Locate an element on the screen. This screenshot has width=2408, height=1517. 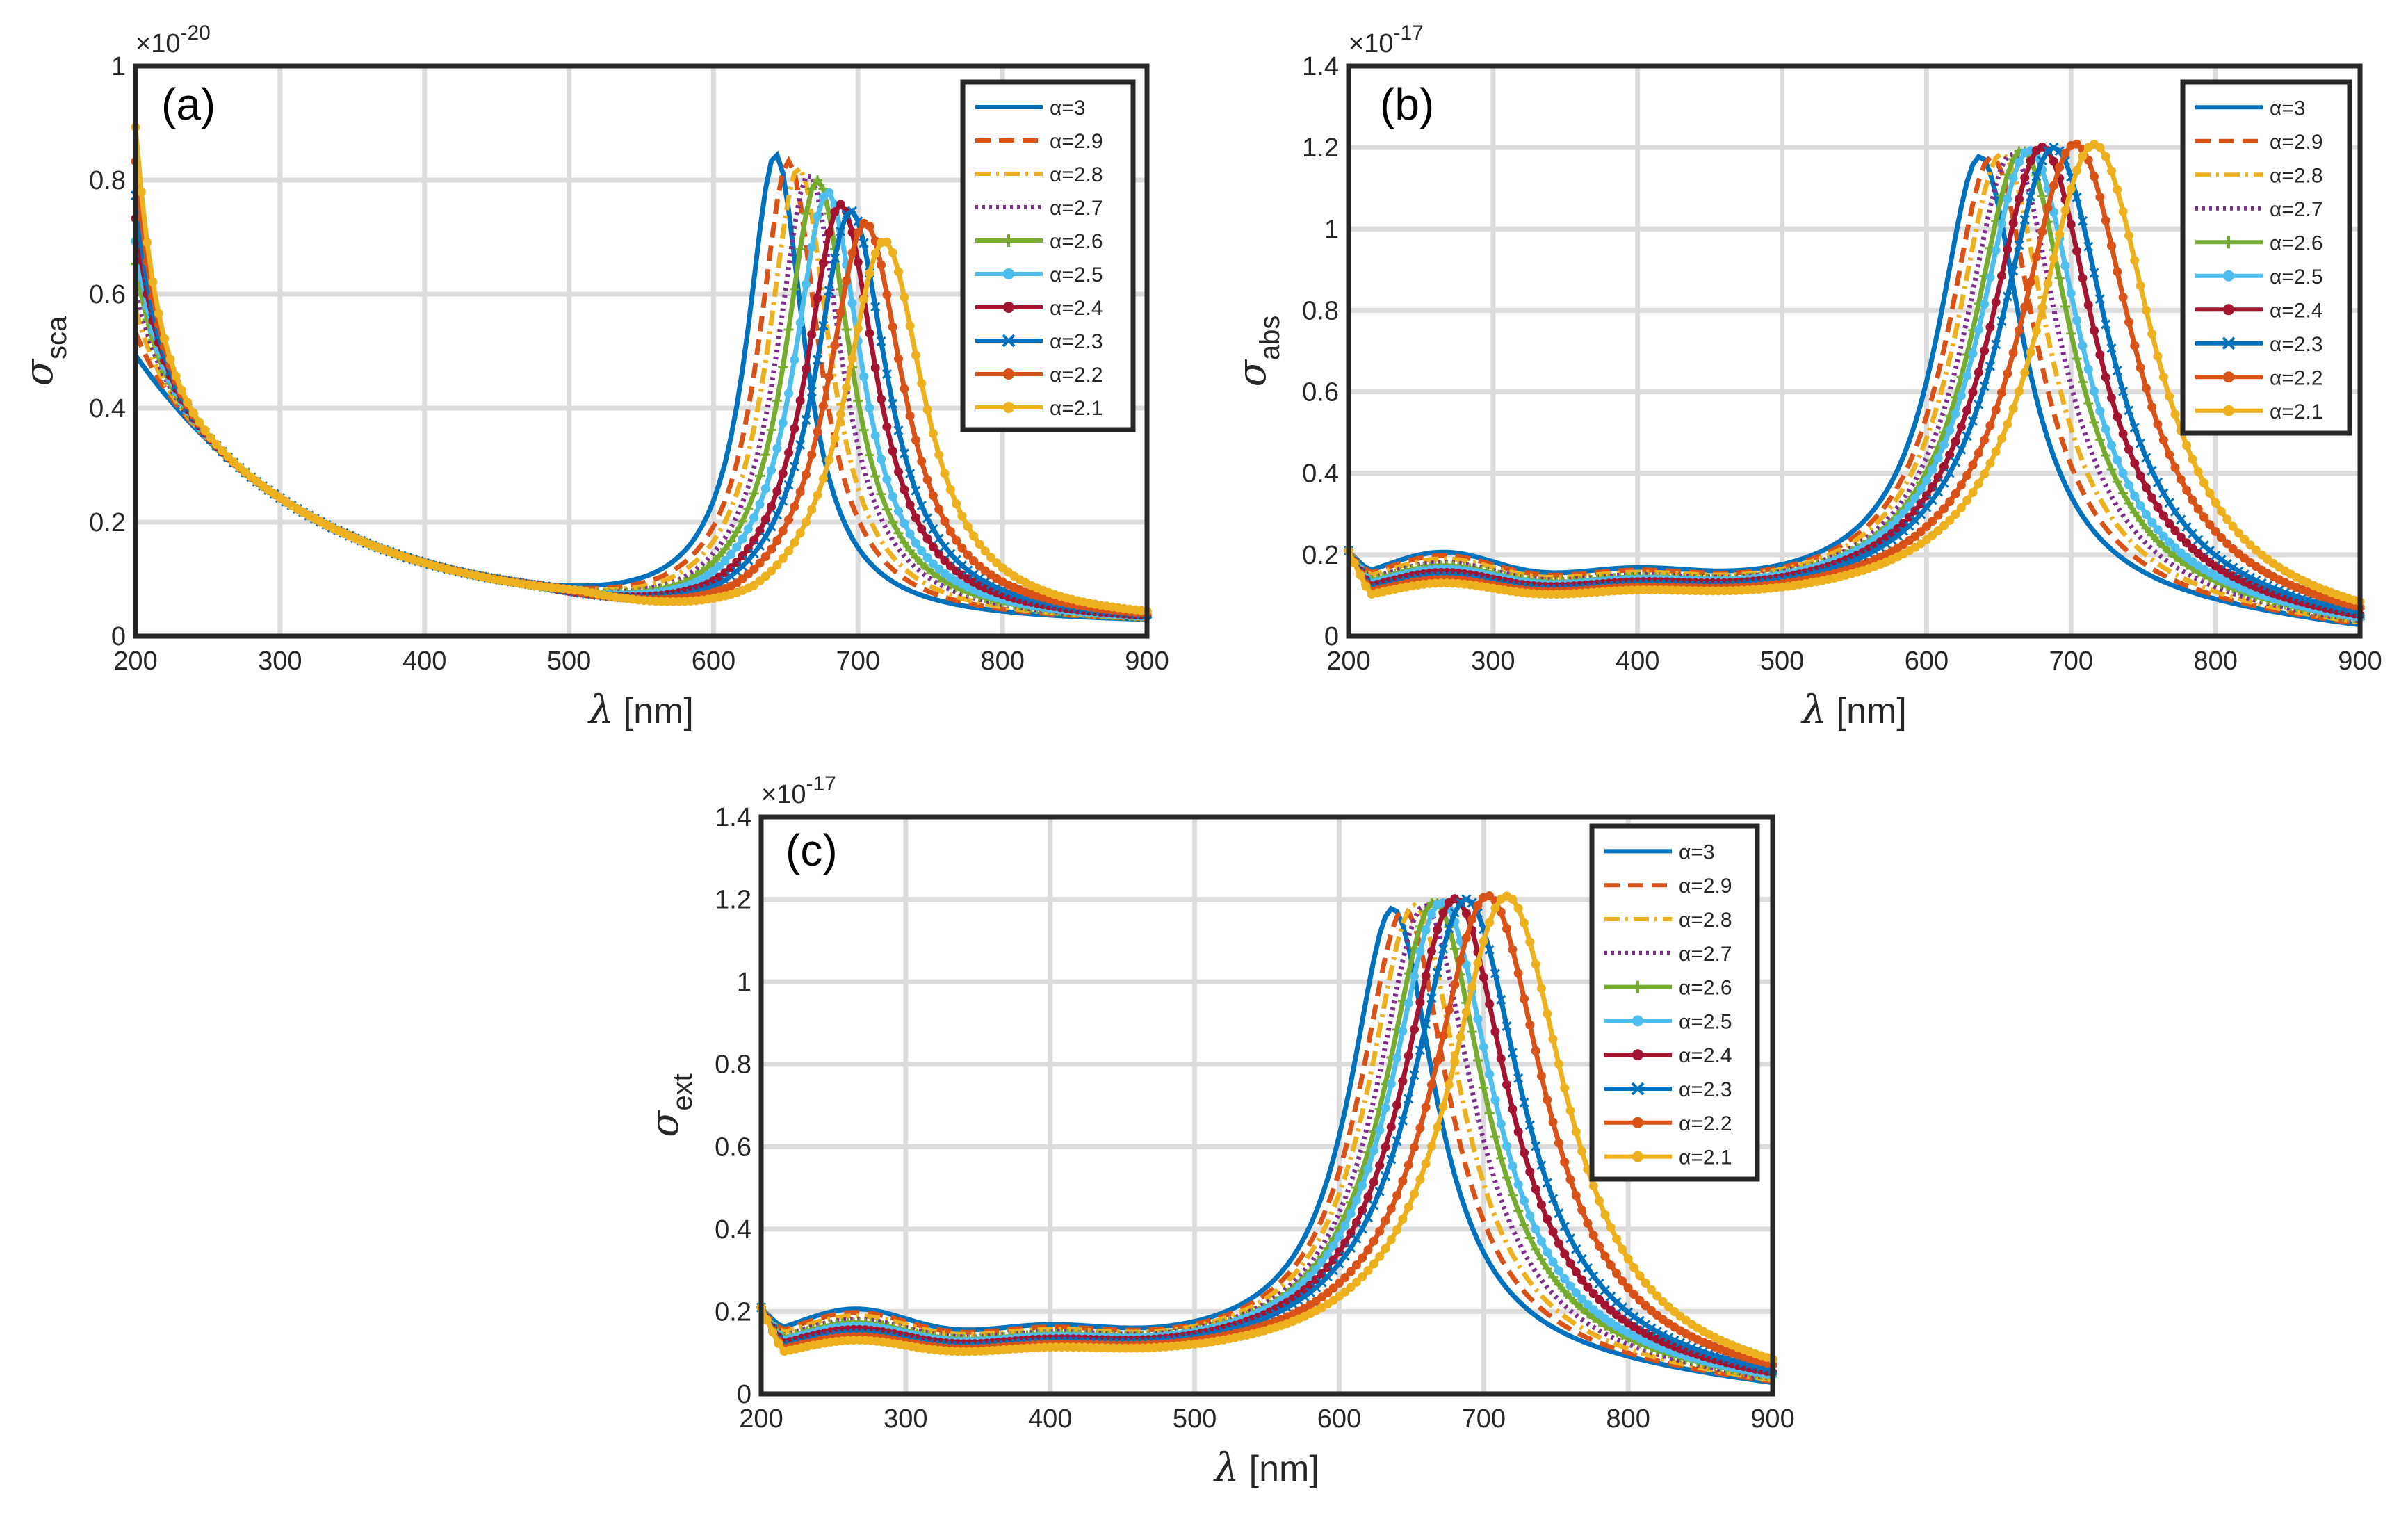
legend-label: α=2.9 is located at coordinates (1076, 141).